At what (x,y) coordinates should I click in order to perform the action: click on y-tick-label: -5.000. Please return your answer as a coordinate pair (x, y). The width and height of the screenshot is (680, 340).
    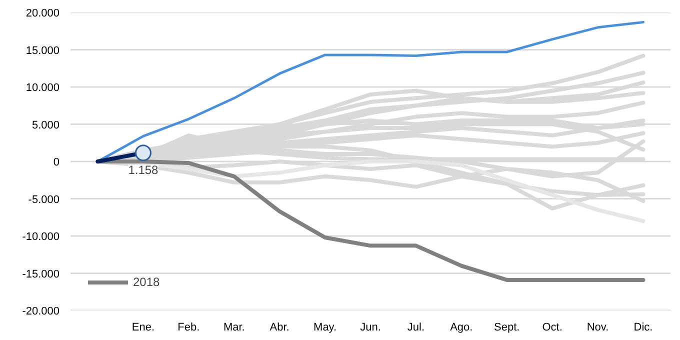
    Looking at the image, I should click on (44, 200).